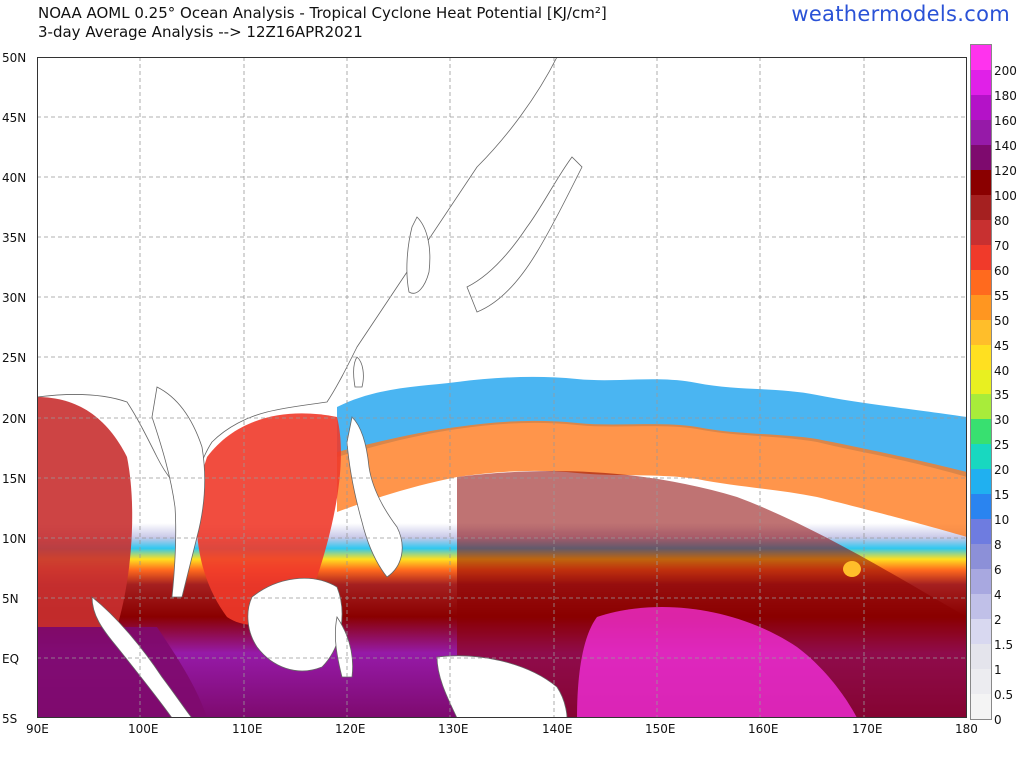 This screenshot has width=1024, height=768. Describe the element at coordinates (998, 570) in the screenshot. I see `colorbar-label: 6` at that location.